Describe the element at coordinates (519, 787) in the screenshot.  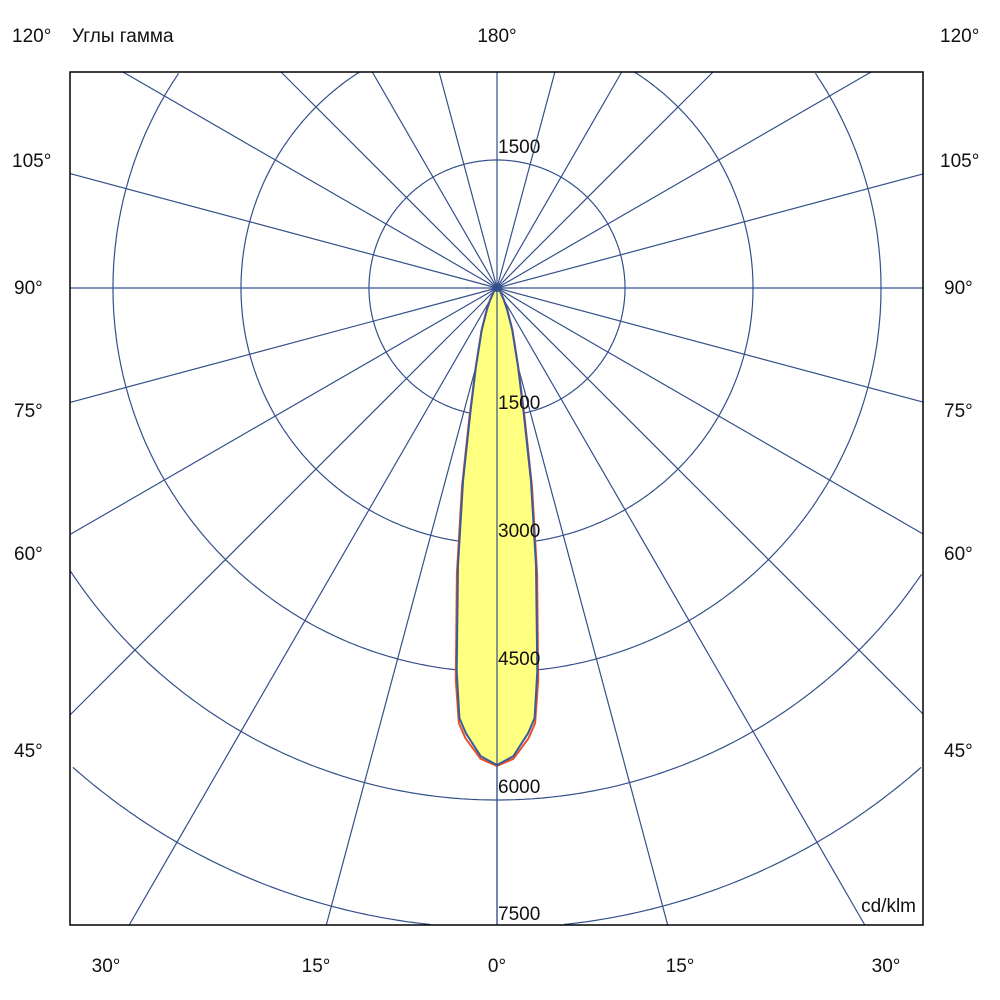
I see `radial-tick-label: 6000` at that location.